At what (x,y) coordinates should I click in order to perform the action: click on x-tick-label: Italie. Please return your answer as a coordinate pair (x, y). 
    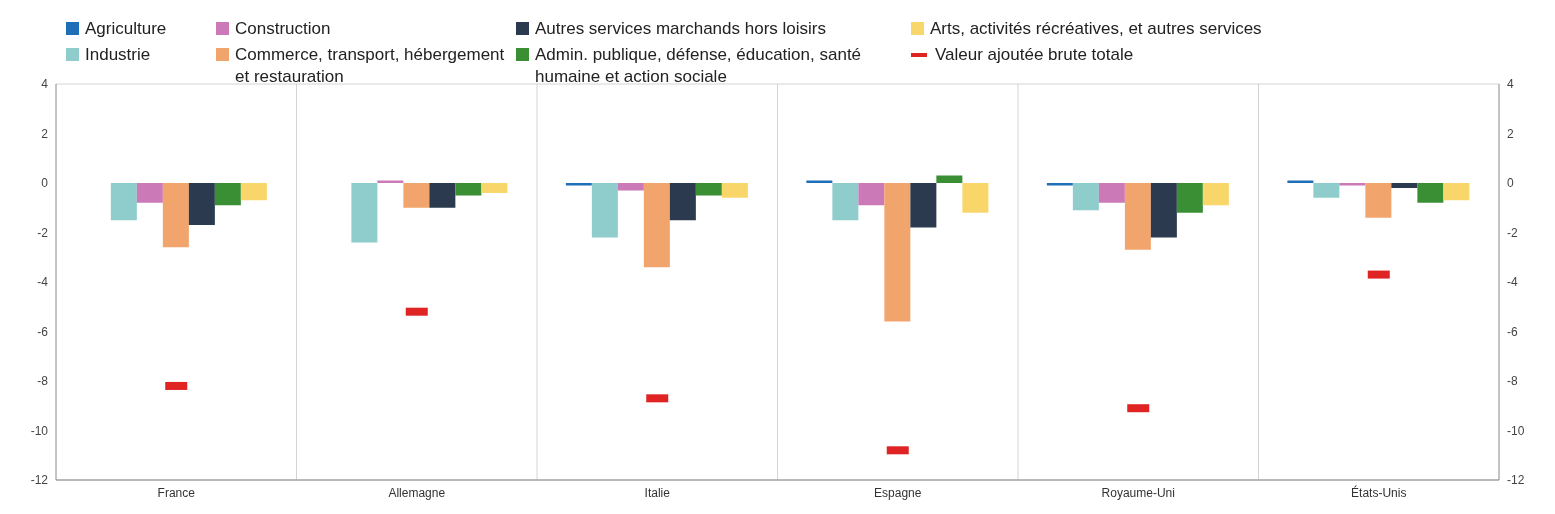
    Looking at the image, I should click on (657, 492).